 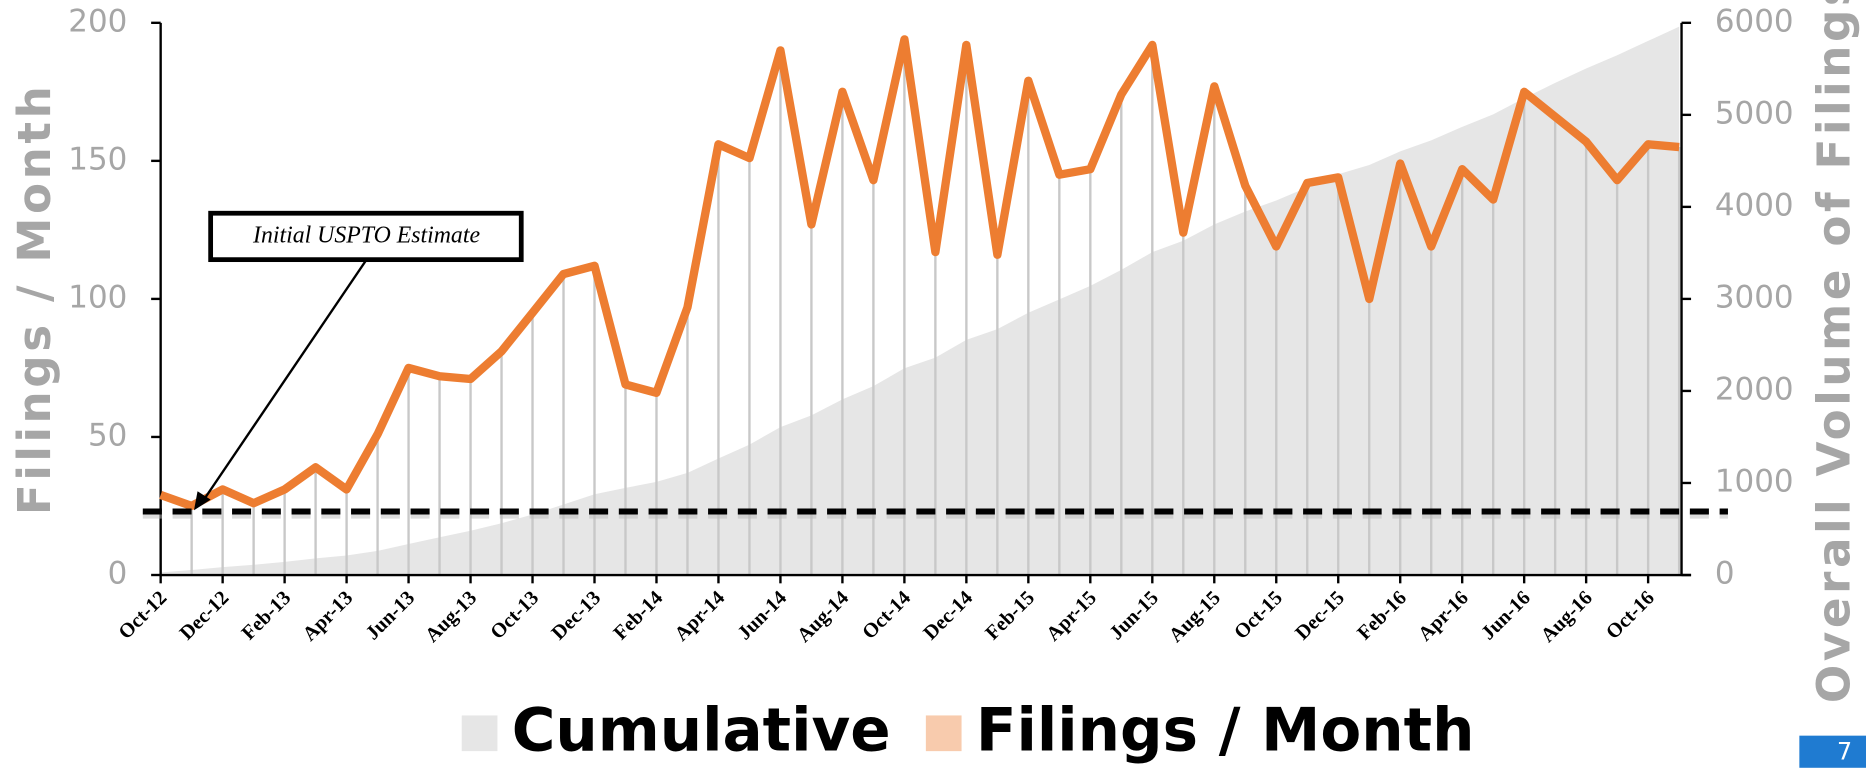 What do you see at coordinates (514, 615) in the screenshot?
I see `x-tick-label: Oct-13` at bounding box center [514, 615].